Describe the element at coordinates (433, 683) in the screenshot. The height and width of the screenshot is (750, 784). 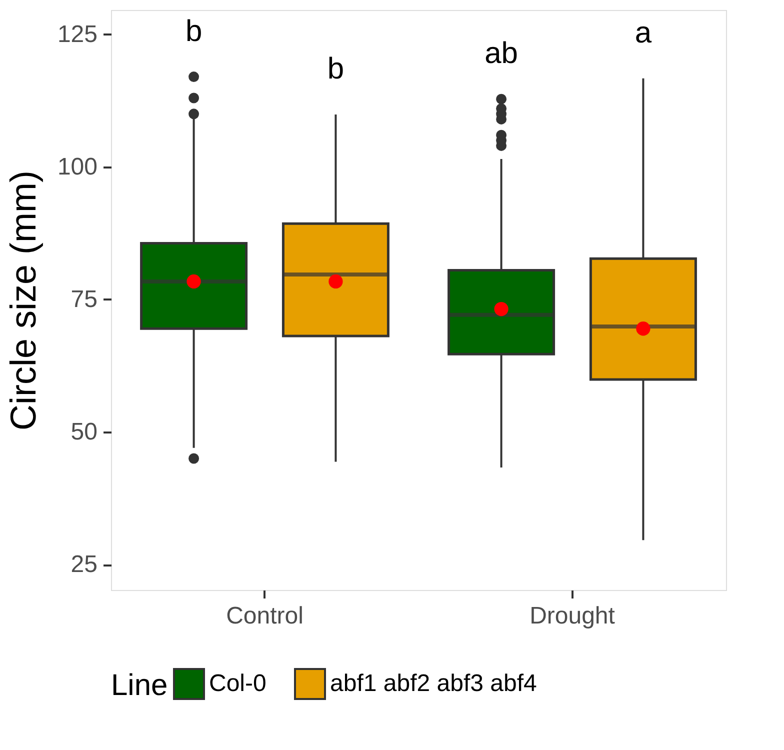
I see `legend-label: abf1 abf2 abf3 abf4` at that location.